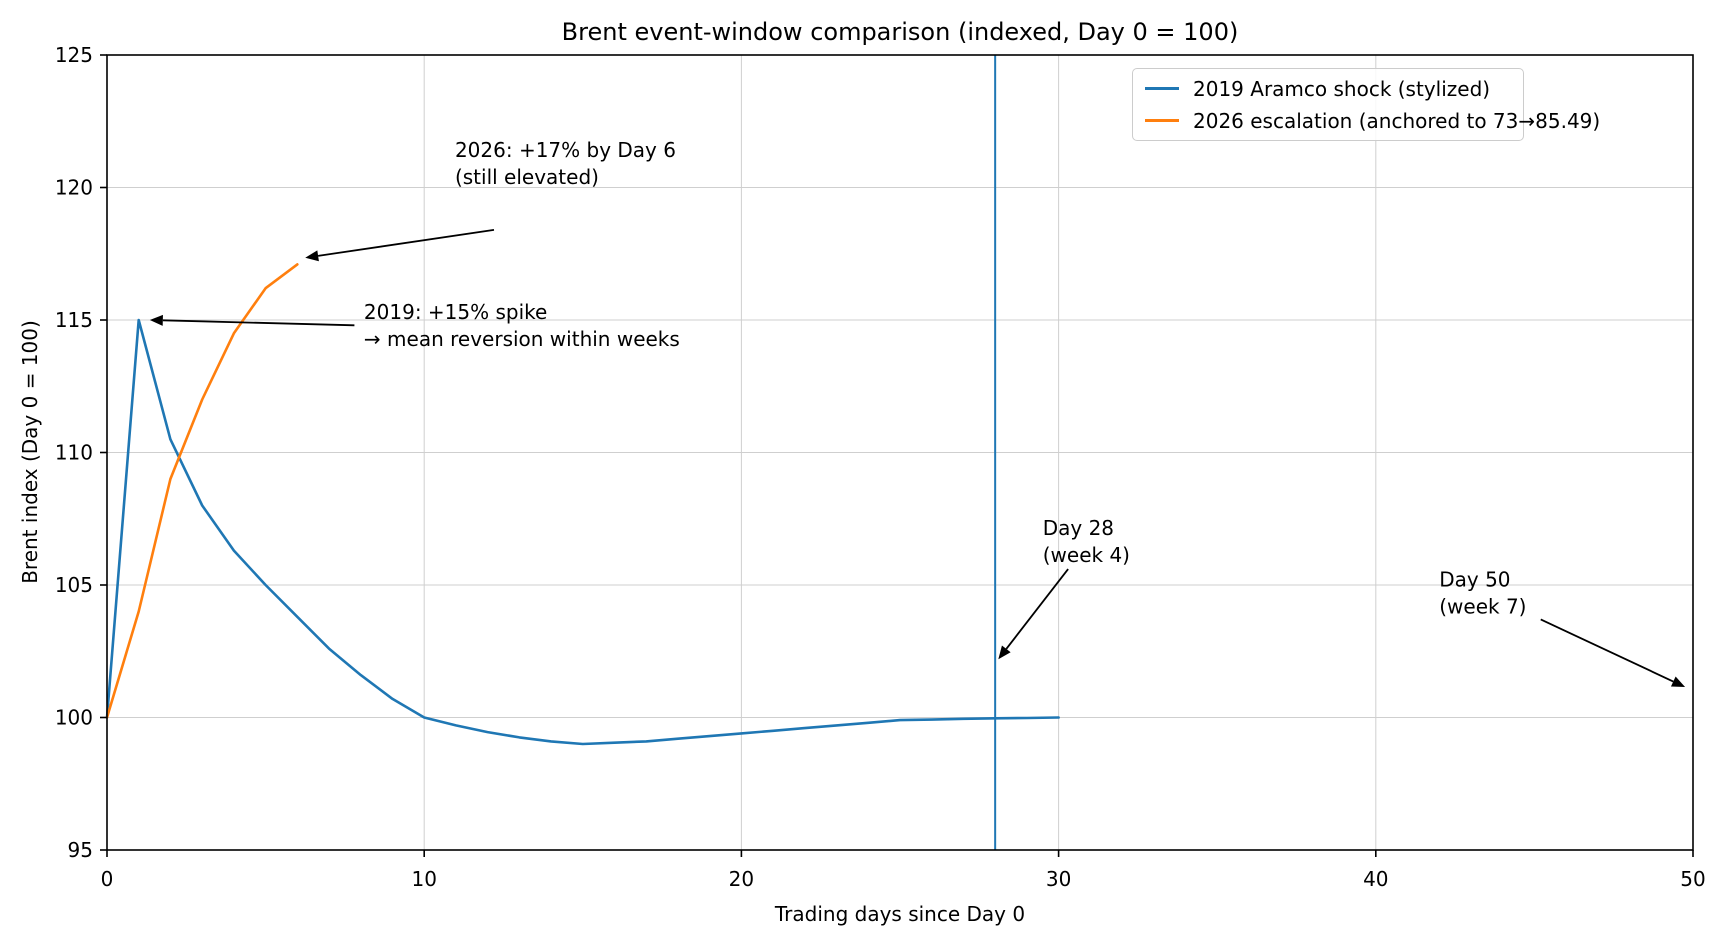 The image size is (1726, 939). Describe the element at coordinates (107, 879) in the screenshot. I see `x-tick-label: 0` at that location.